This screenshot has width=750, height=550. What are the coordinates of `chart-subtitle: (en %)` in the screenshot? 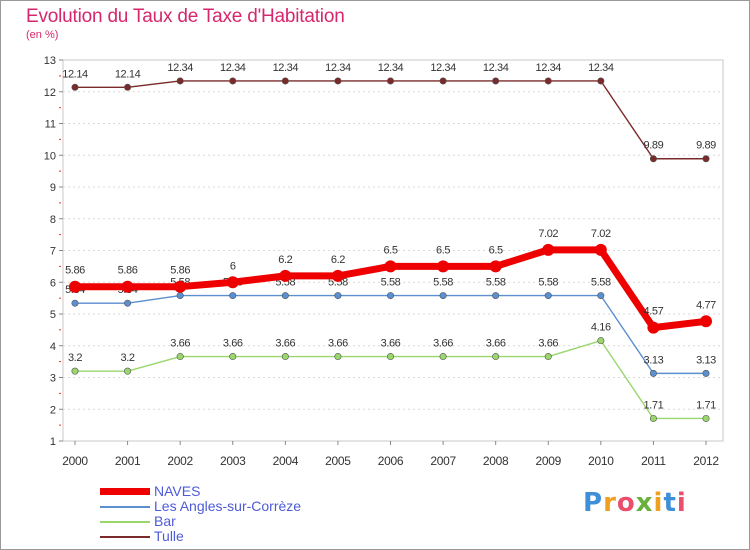 It's located at (42, 35).